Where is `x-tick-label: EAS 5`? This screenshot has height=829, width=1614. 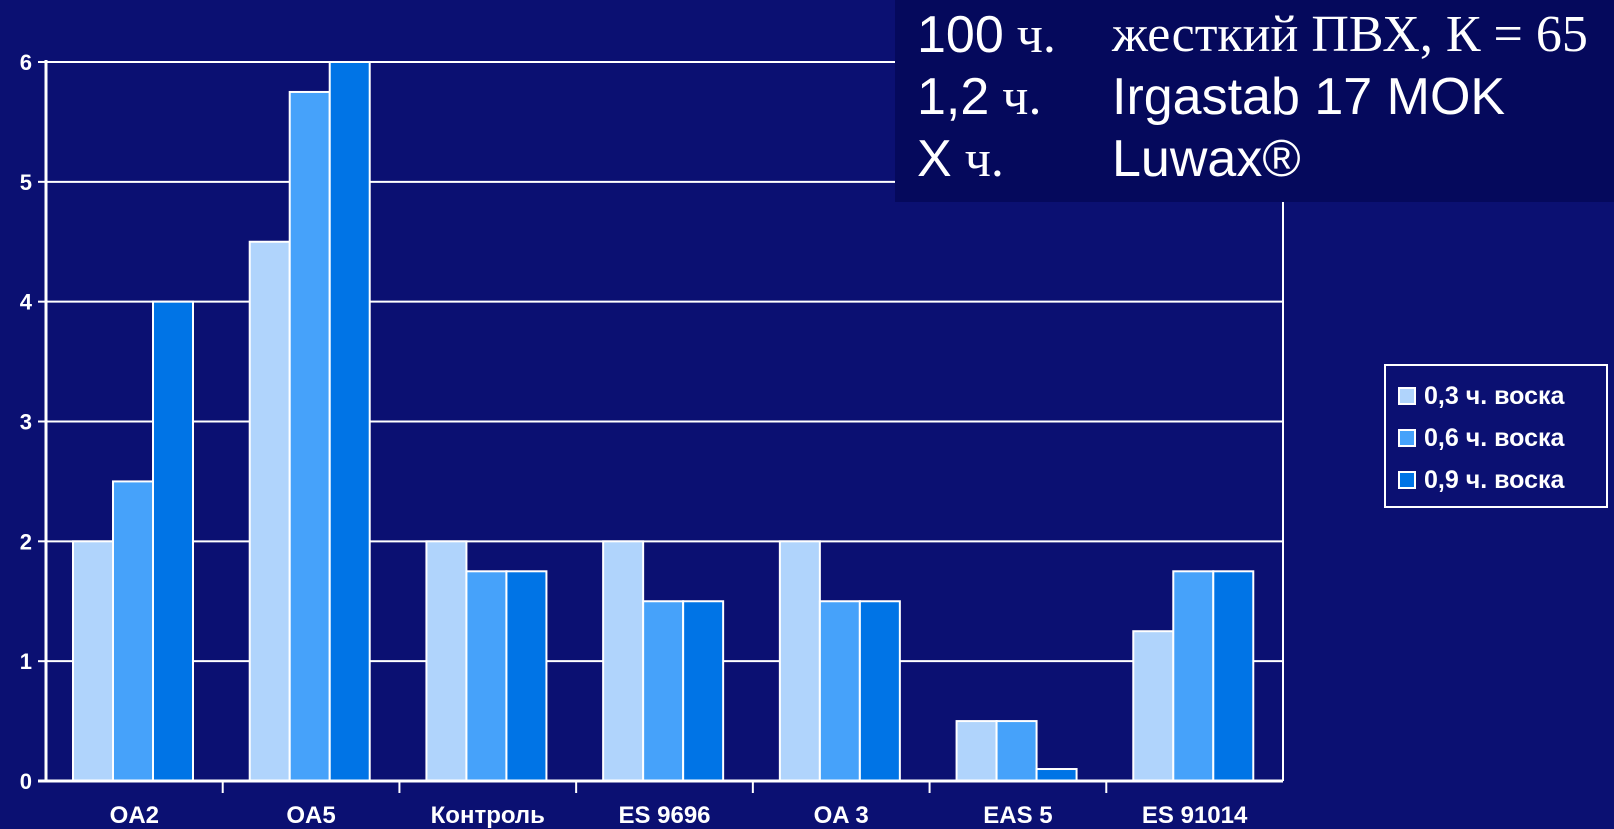 x-tick-label: EAS 5 is located at coordinates (1017, 815).